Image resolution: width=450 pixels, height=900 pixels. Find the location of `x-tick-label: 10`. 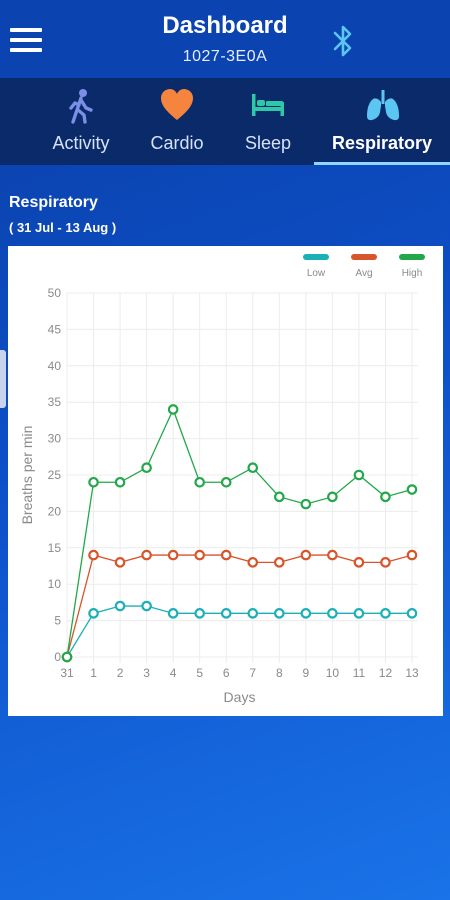

x-tick-label: 10 is located at coordinates (333, 673).